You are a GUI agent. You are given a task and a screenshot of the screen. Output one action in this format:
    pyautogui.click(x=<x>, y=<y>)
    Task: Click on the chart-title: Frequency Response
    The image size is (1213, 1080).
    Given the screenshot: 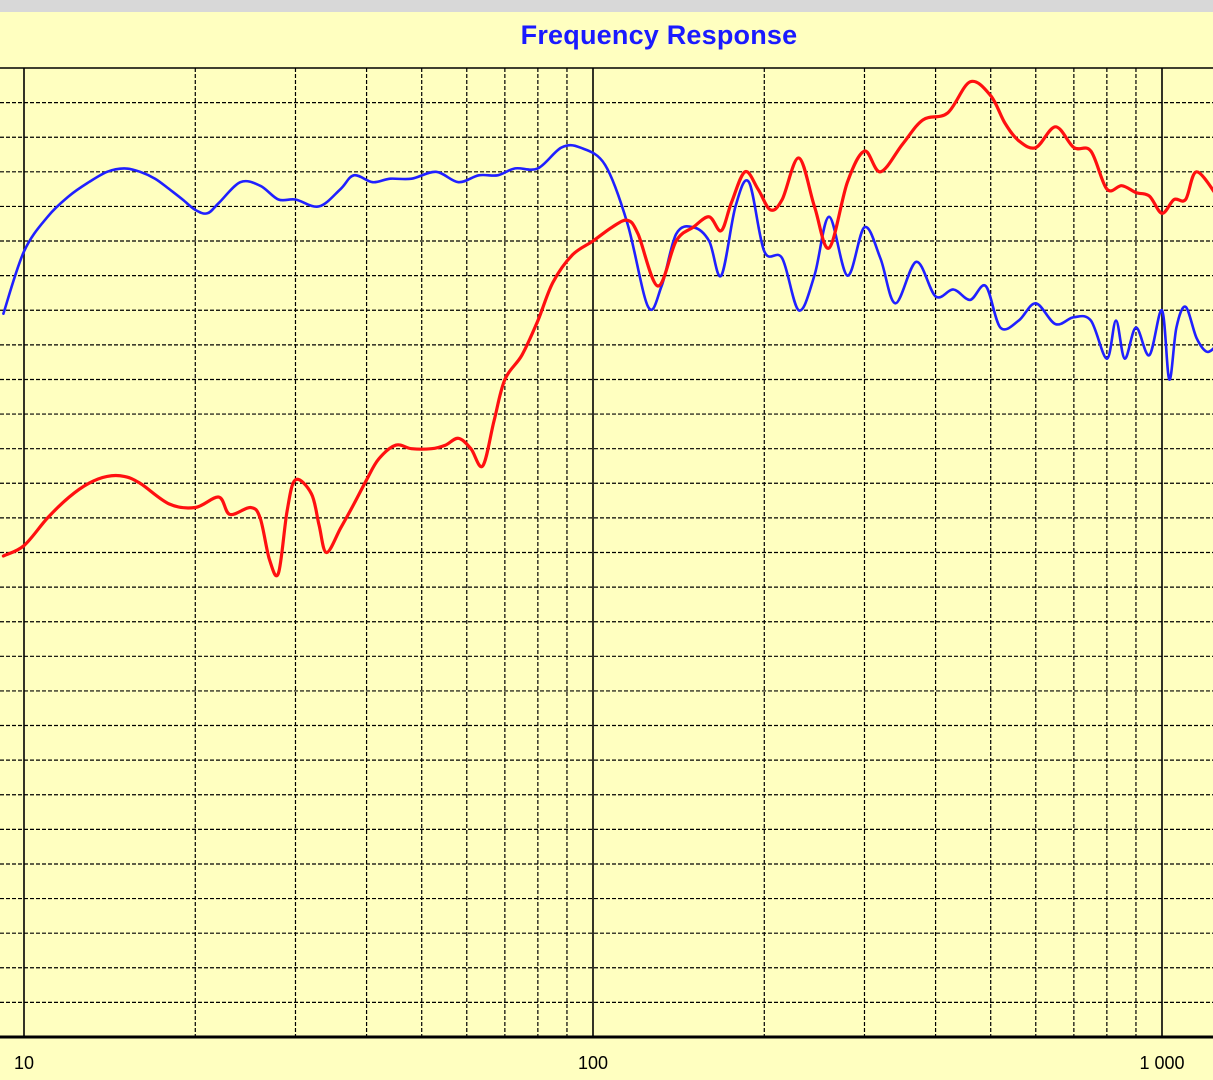 What is the action you would take?
    pyautogui.click(x=659, y=35)
    